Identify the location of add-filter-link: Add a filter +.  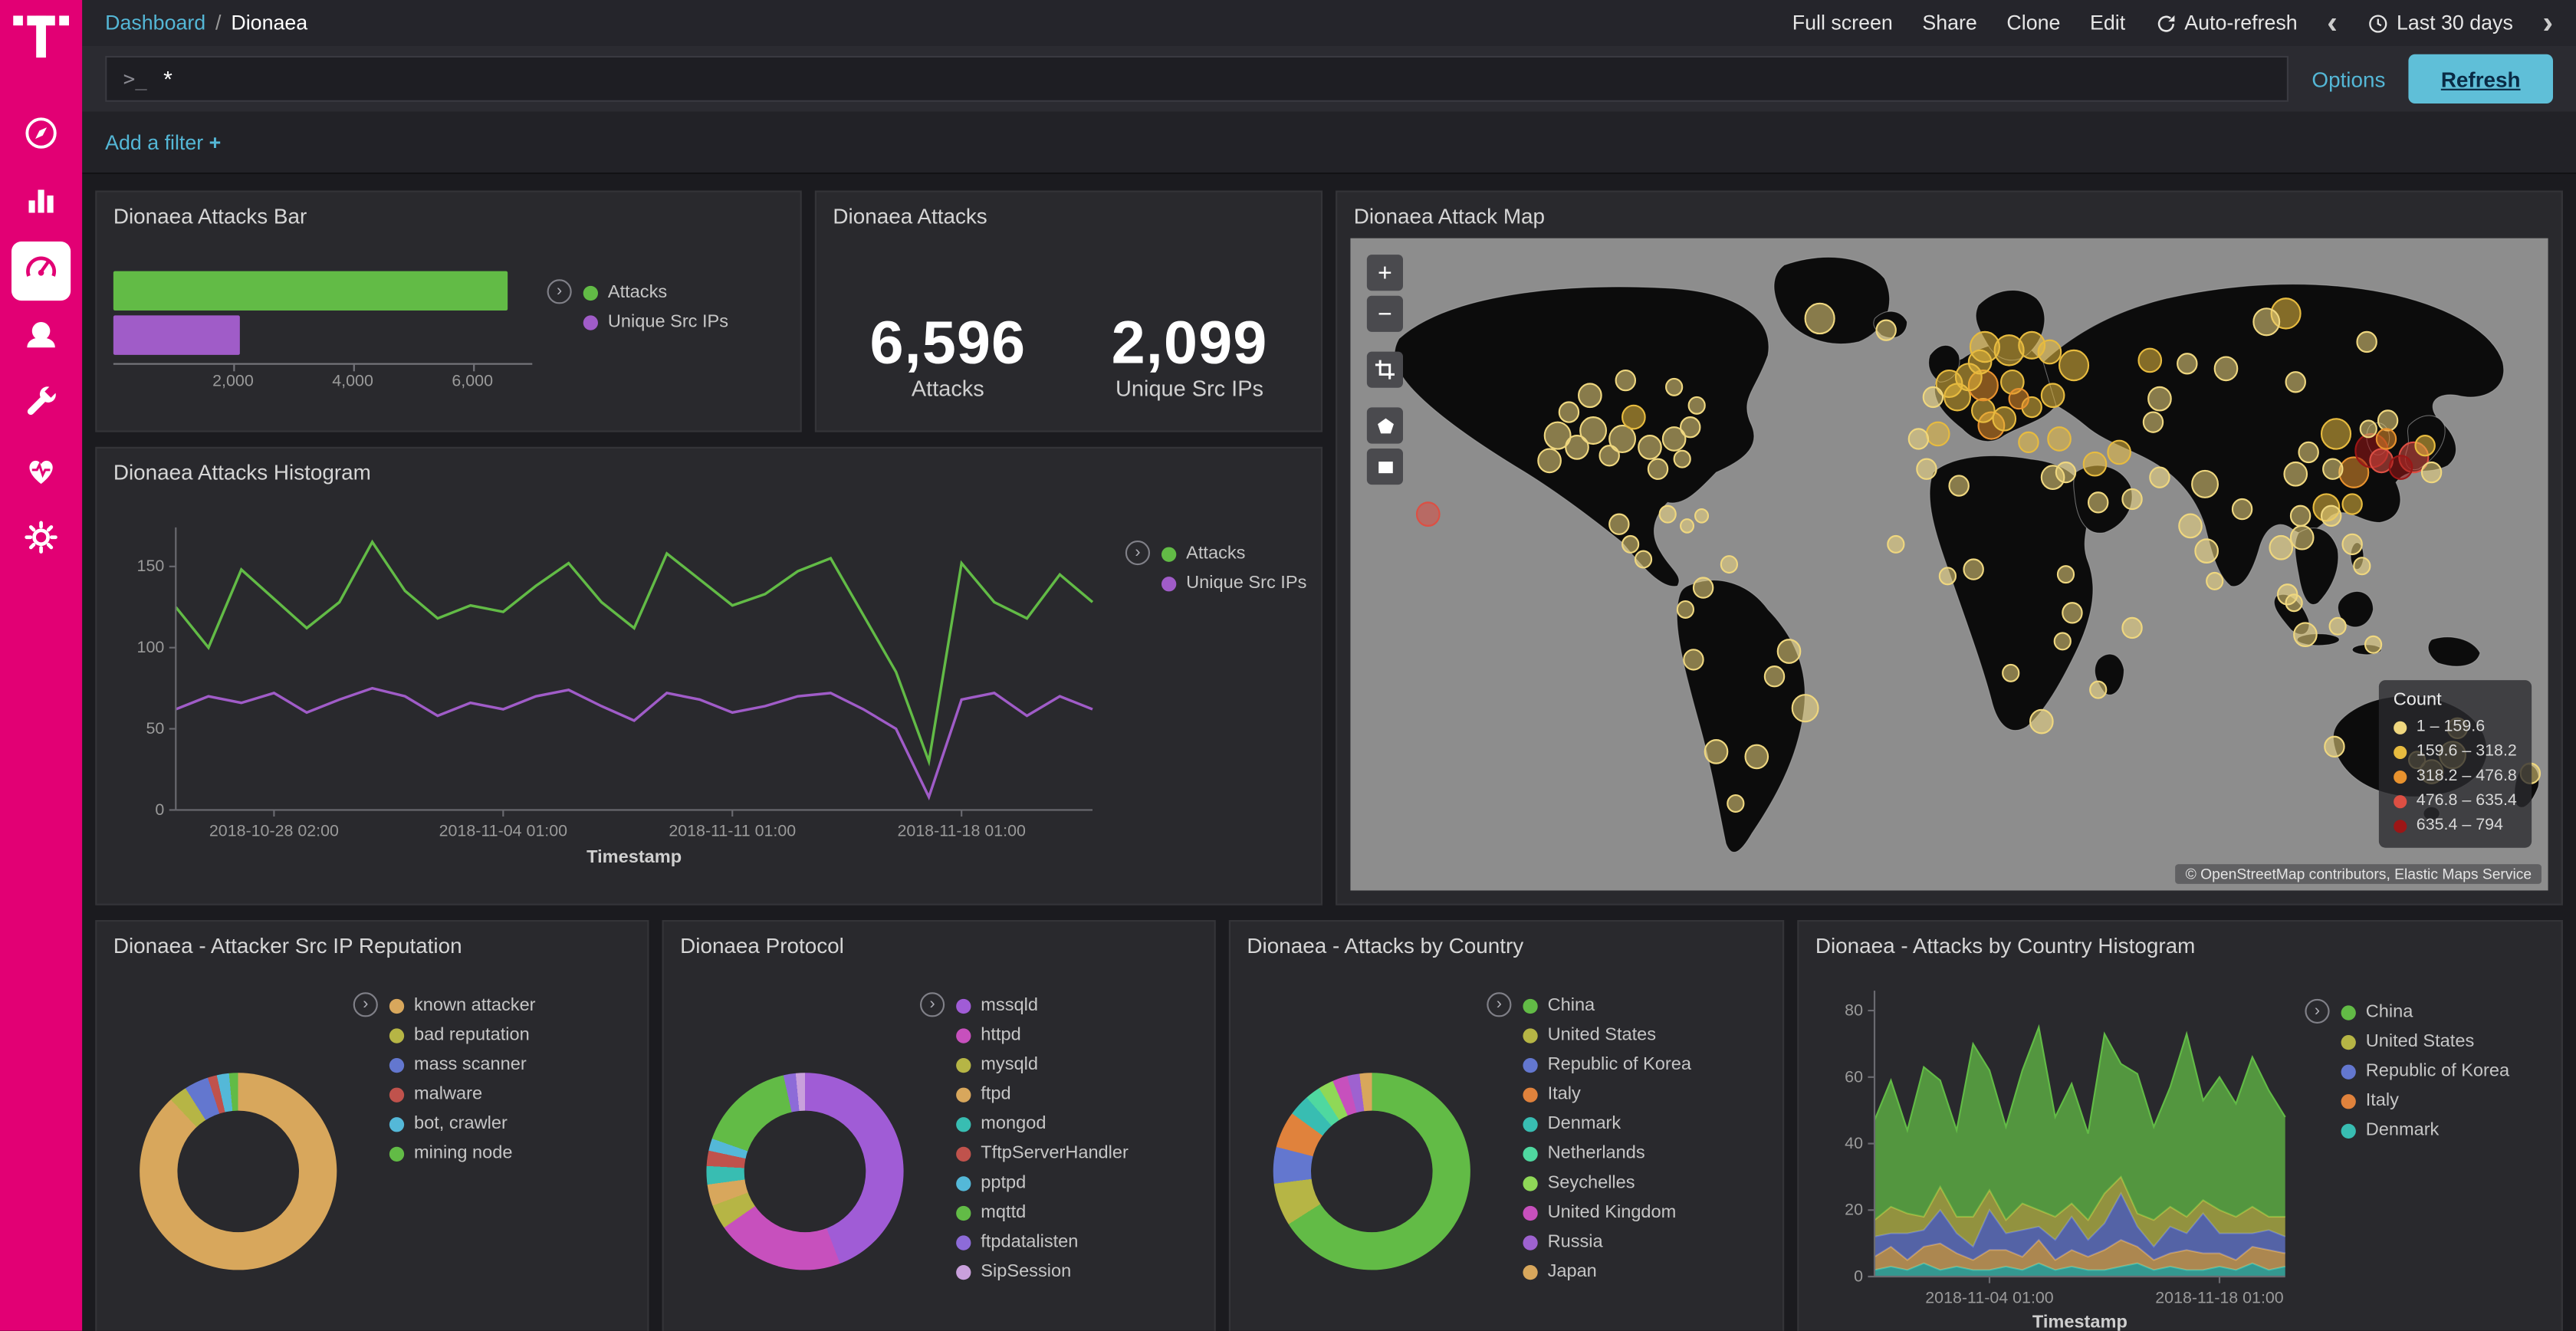
(163, 141).